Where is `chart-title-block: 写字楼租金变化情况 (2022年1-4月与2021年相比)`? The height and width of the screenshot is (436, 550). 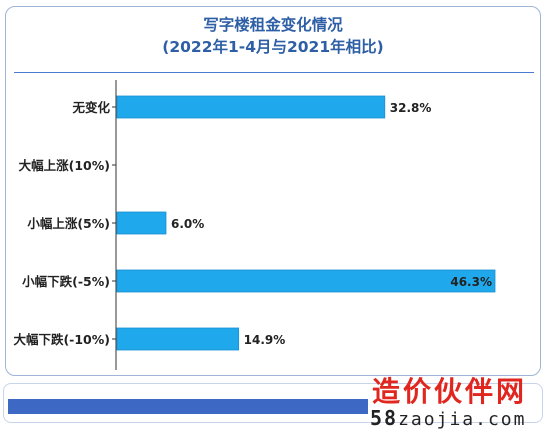
chart-title-block: 写字楼租金变化情况 (2022年1-4月与2021年相比) is located at coordinates (273, 38).